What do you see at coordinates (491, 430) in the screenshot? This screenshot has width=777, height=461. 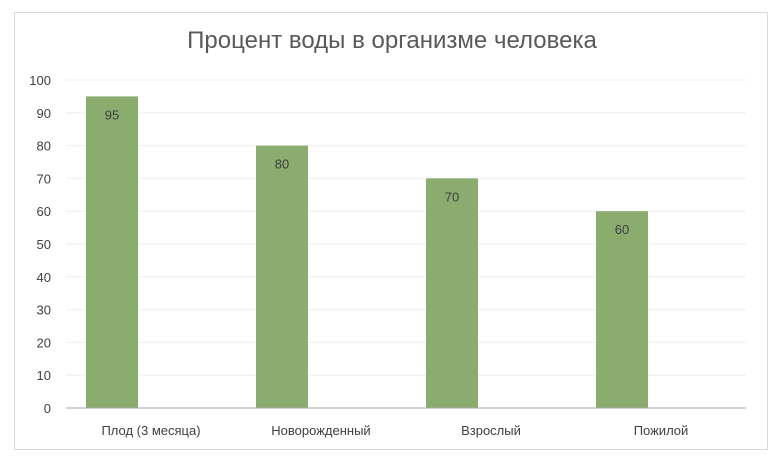 I see `x-tick-label-2: Взрослый` at bounding box center [491, 430].